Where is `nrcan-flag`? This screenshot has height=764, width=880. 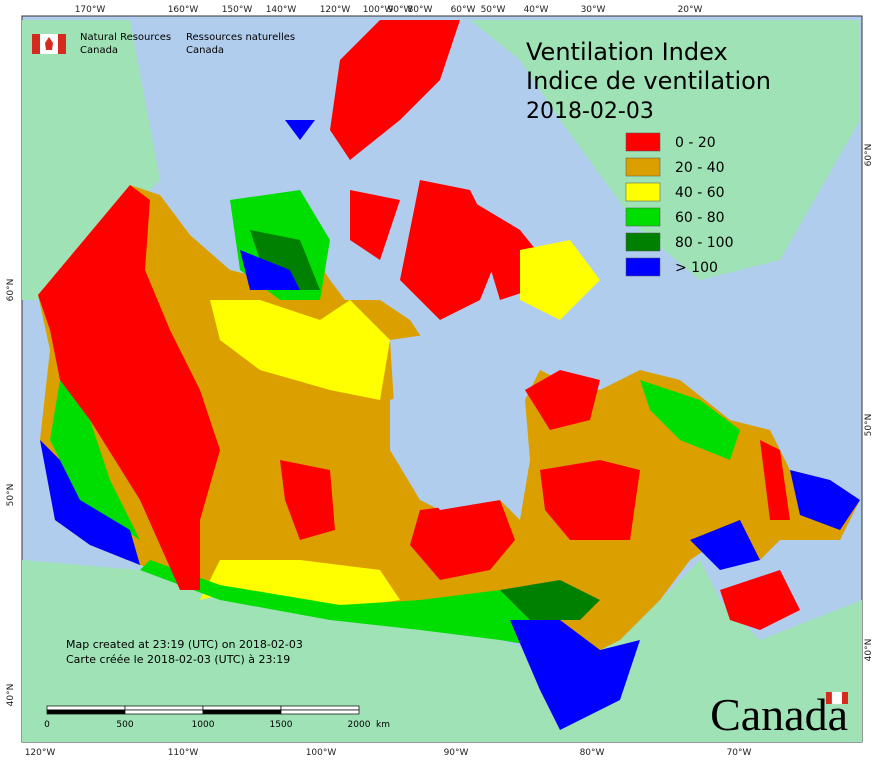
nrcan-flag is located at coordinates (49, 44).